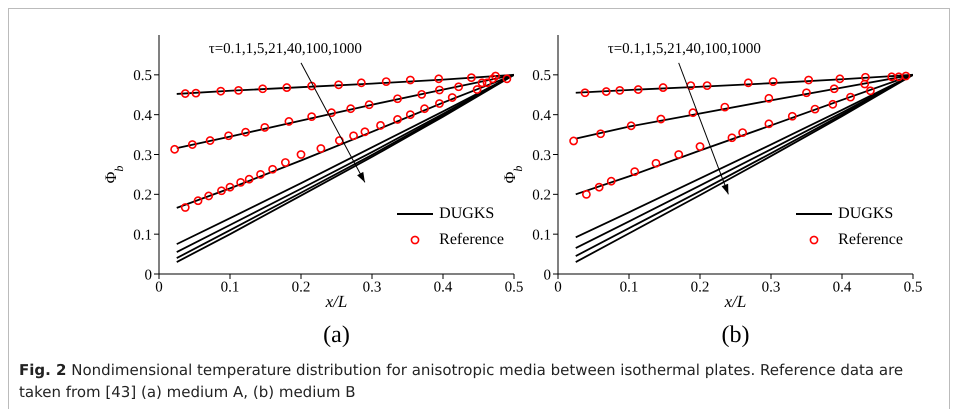 The height and width of the screenshot is (416, 956). Describe the element at coordinates (336, 335) in the screenshot. I see `text: (a)` at that location.